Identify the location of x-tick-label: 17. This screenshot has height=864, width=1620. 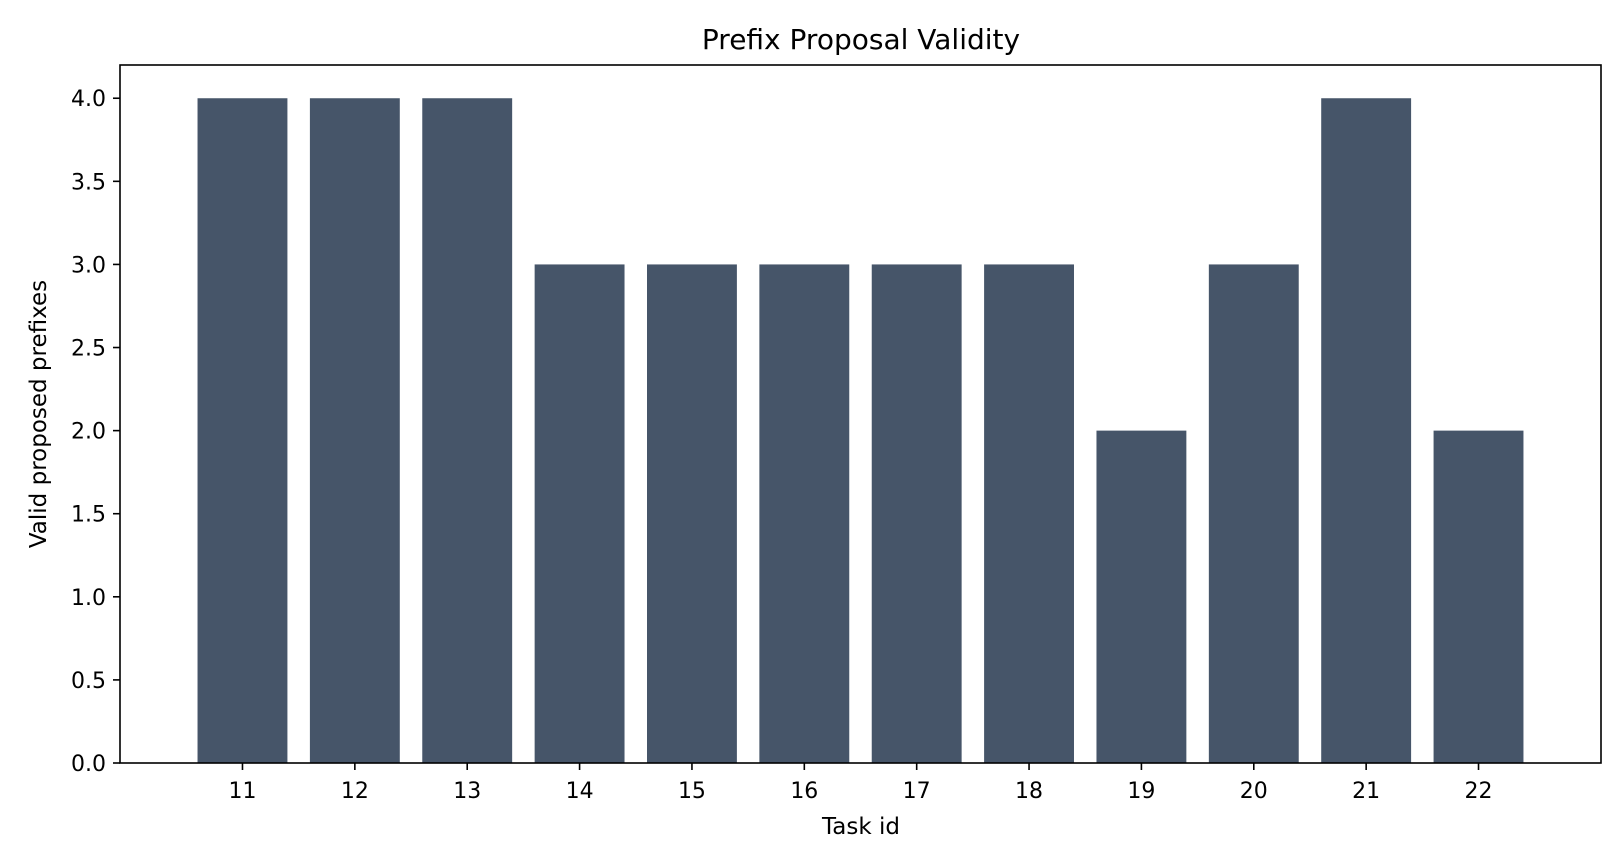
(917, 791).